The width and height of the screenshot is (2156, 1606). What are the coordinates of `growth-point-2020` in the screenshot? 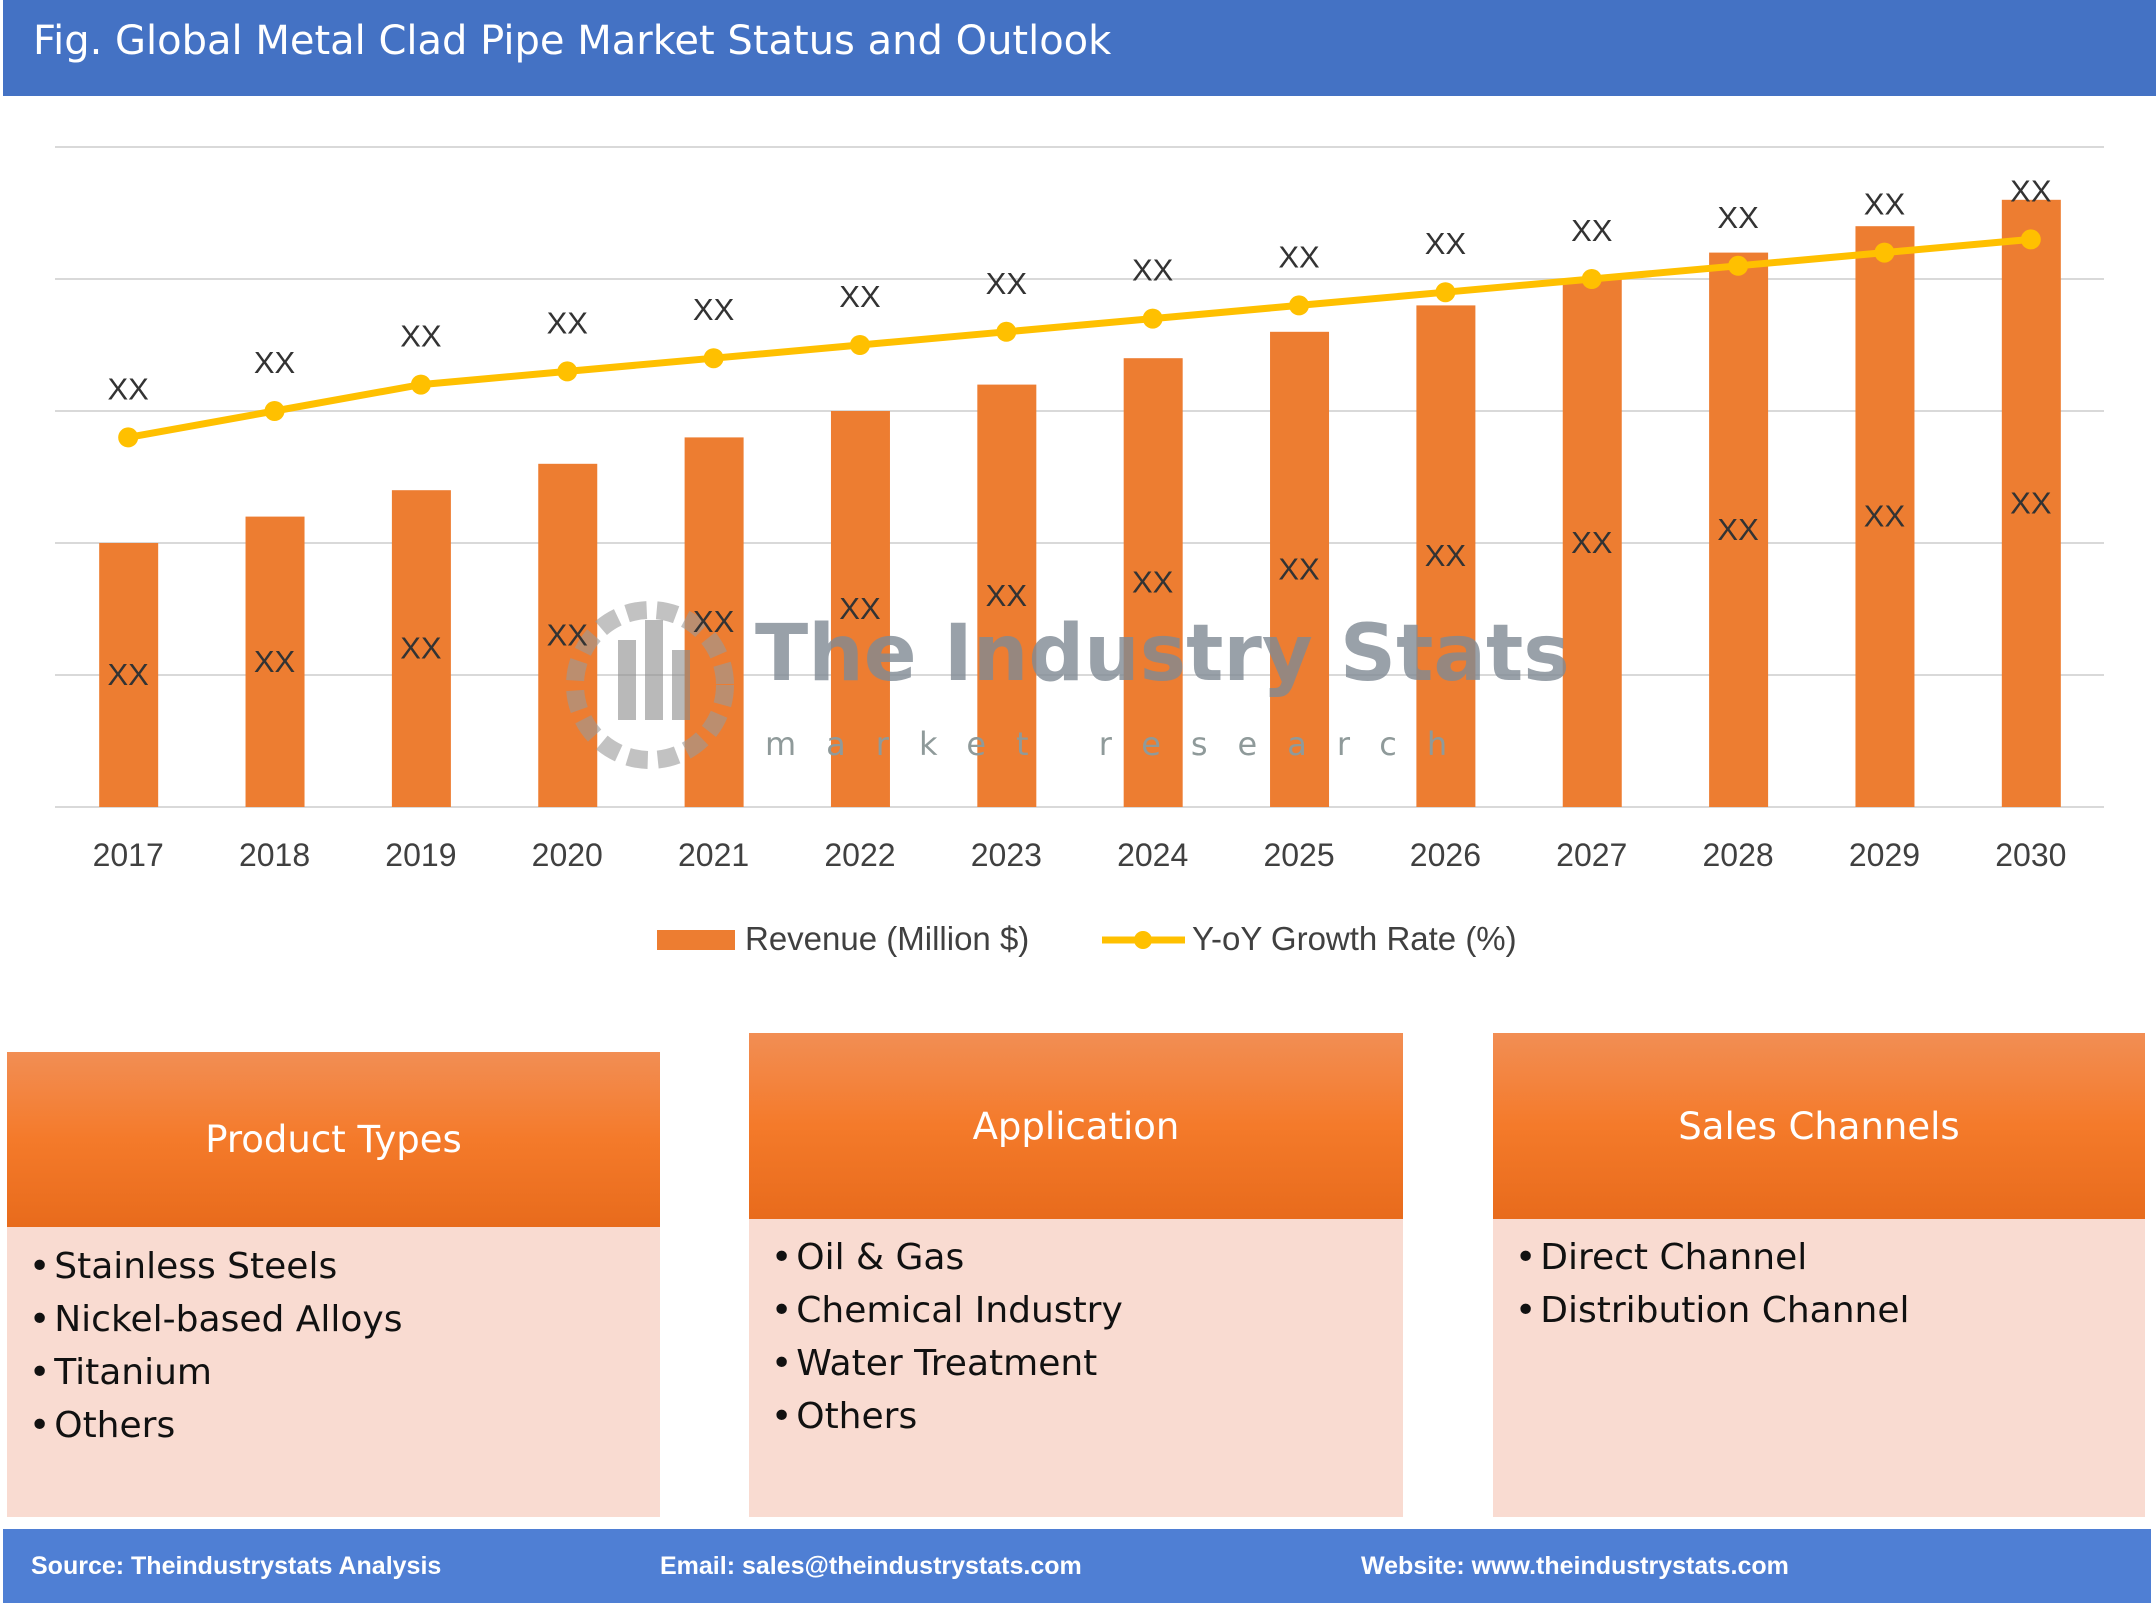 It's located at (567, 371).